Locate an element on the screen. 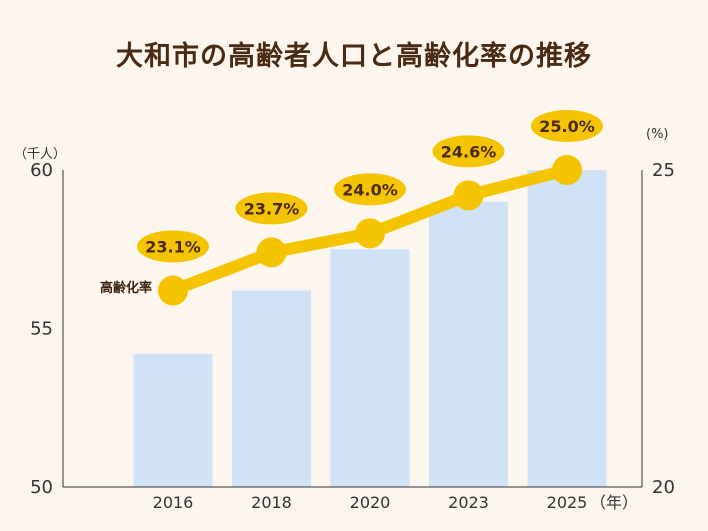 The image size is (708, 531). series-label-高齢化率: 高齢化率 is located at coordinates (126, 288).